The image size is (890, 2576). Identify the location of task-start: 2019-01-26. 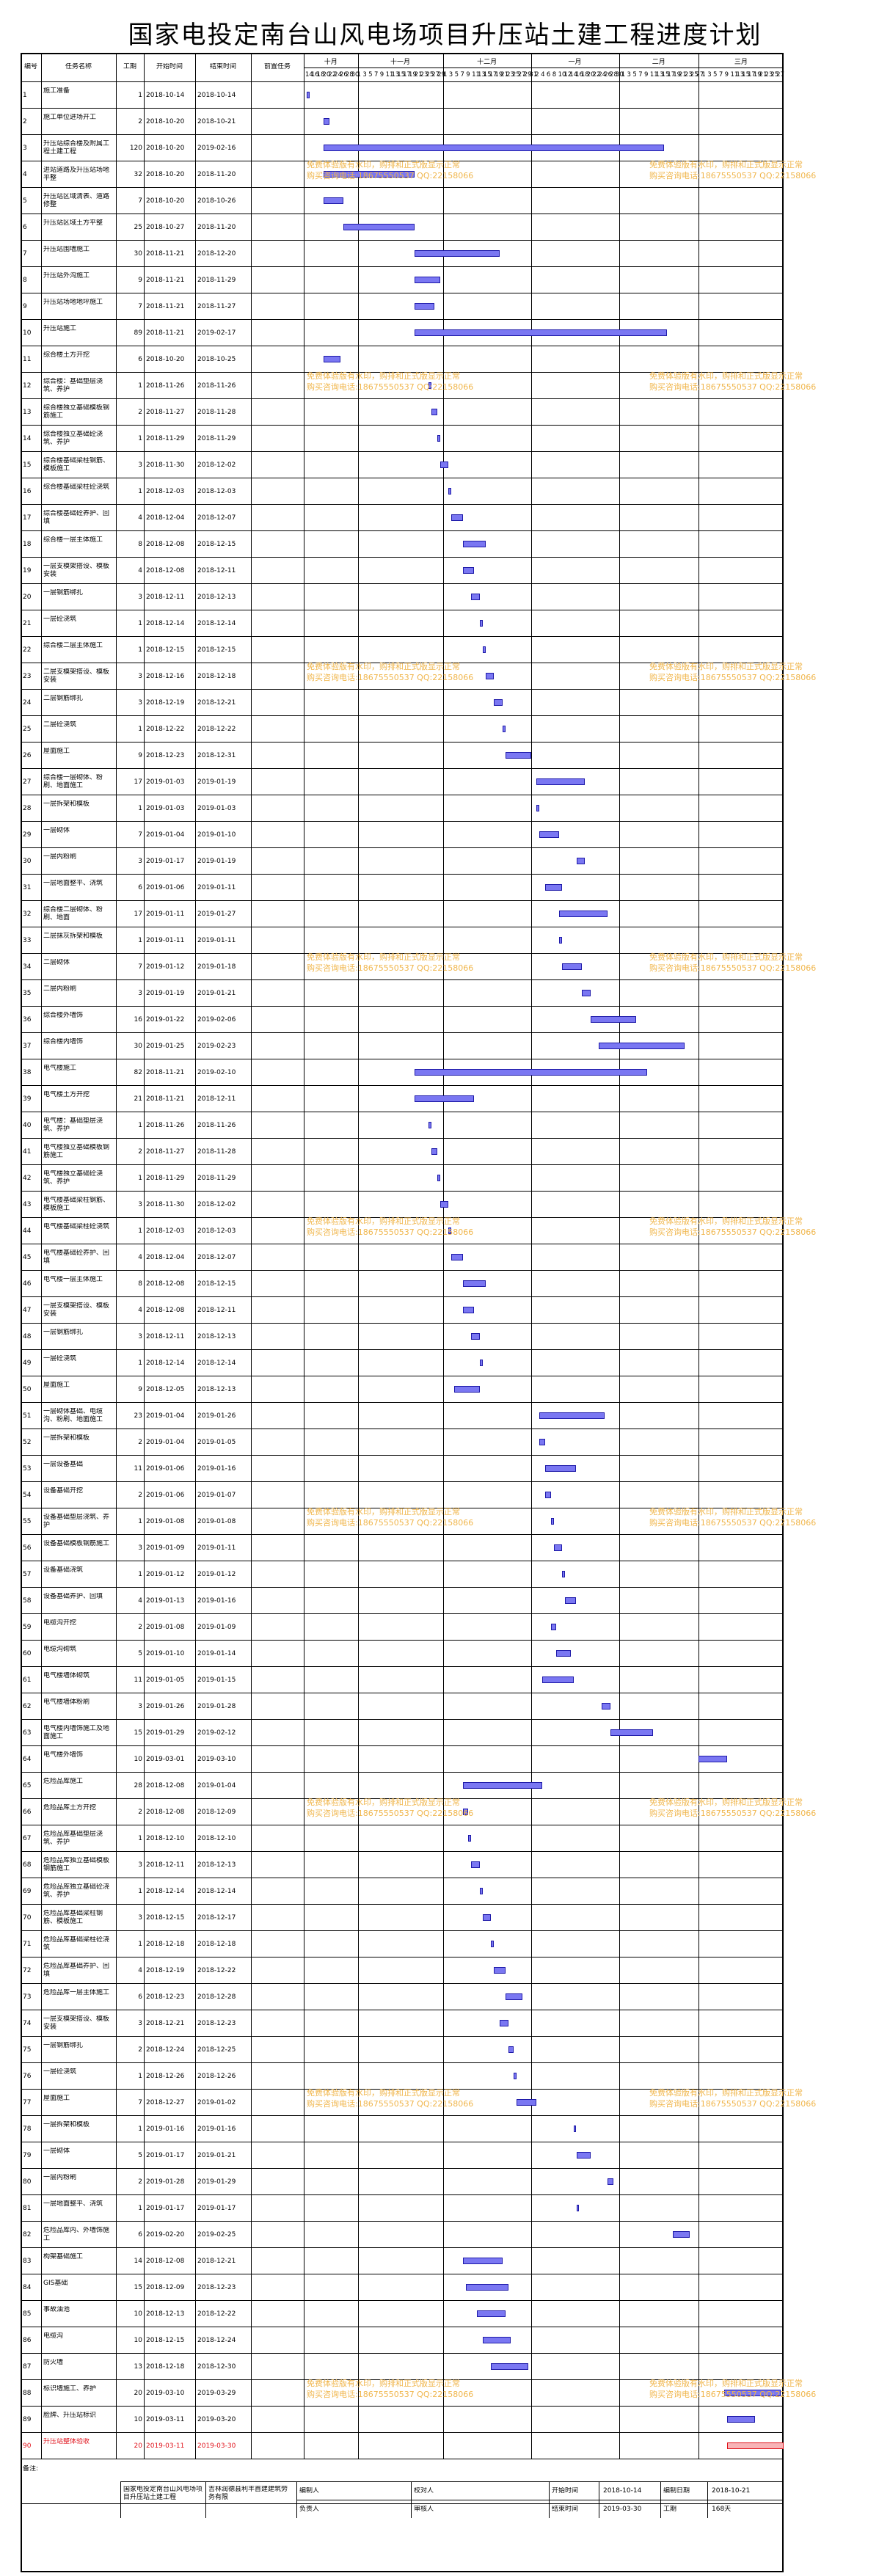
(166, 1707).